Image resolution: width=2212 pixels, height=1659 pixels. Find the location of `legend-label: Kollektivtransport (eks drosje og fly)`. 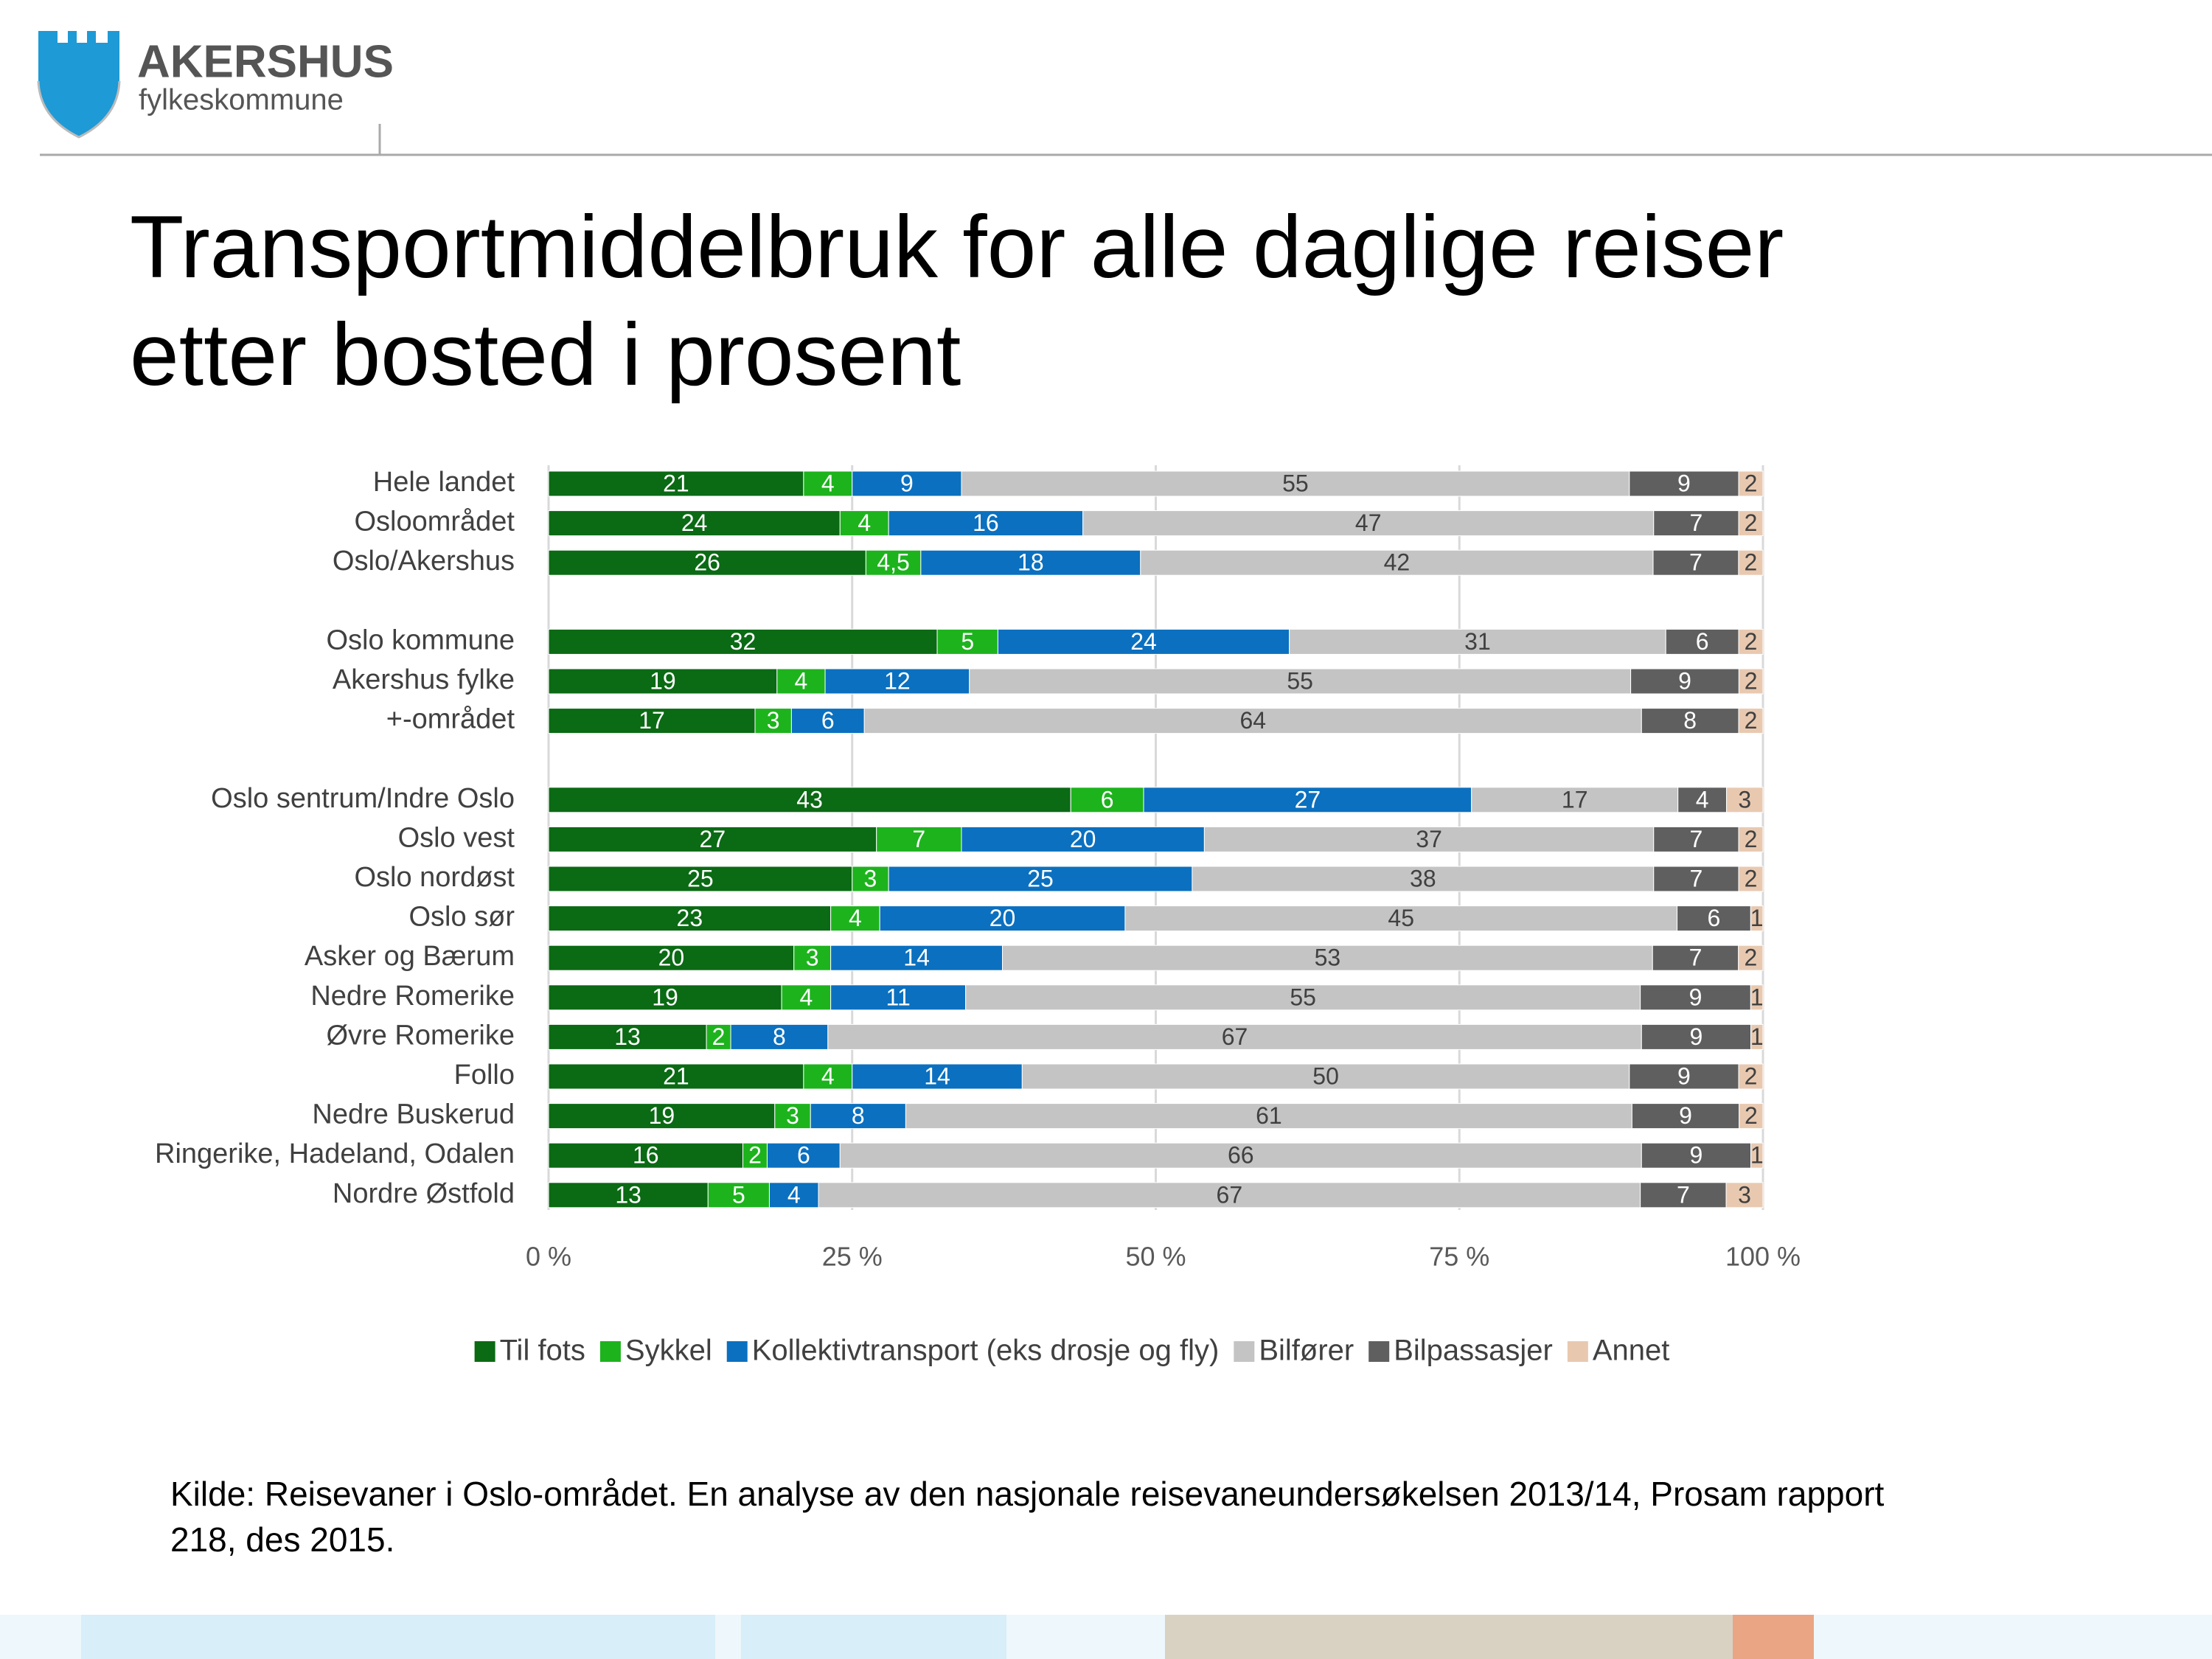

legend-label: Kollektivtransport (eks drosje og fly) is located at coordinates (986, 1351).